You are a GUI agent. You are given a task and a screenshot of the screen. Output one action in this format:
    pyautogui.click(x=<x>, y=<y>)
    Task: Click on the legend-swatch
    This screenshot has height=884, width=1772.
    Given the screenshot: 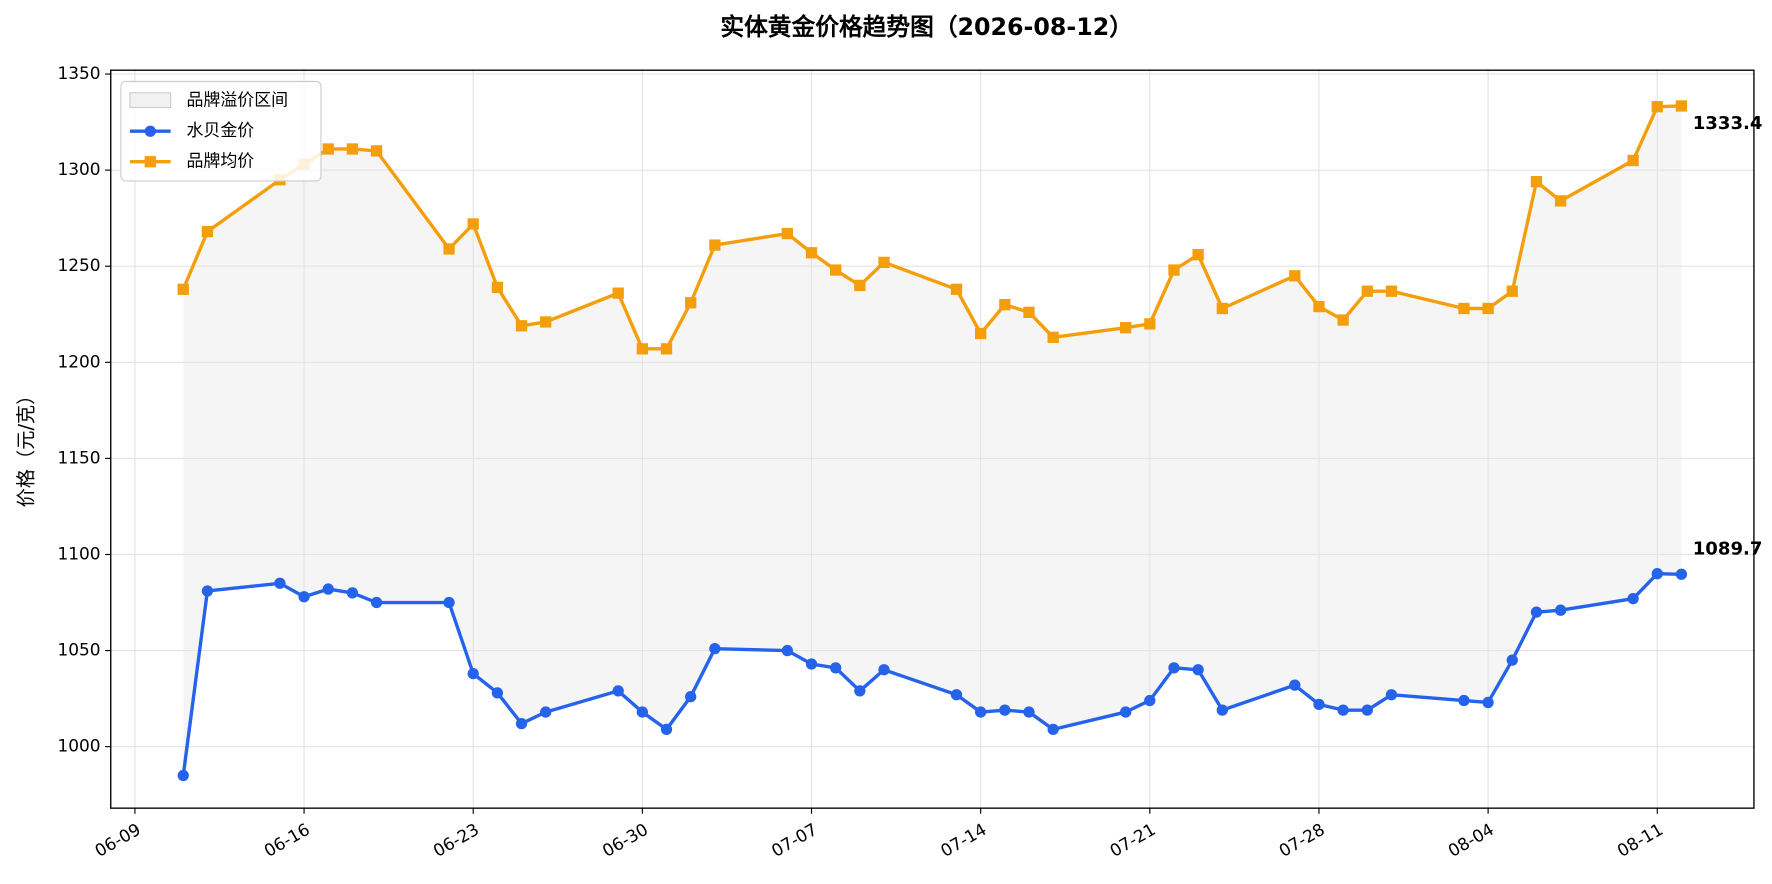 What is the action you would take?
    pyautogui.click(x=150, y=100)
    